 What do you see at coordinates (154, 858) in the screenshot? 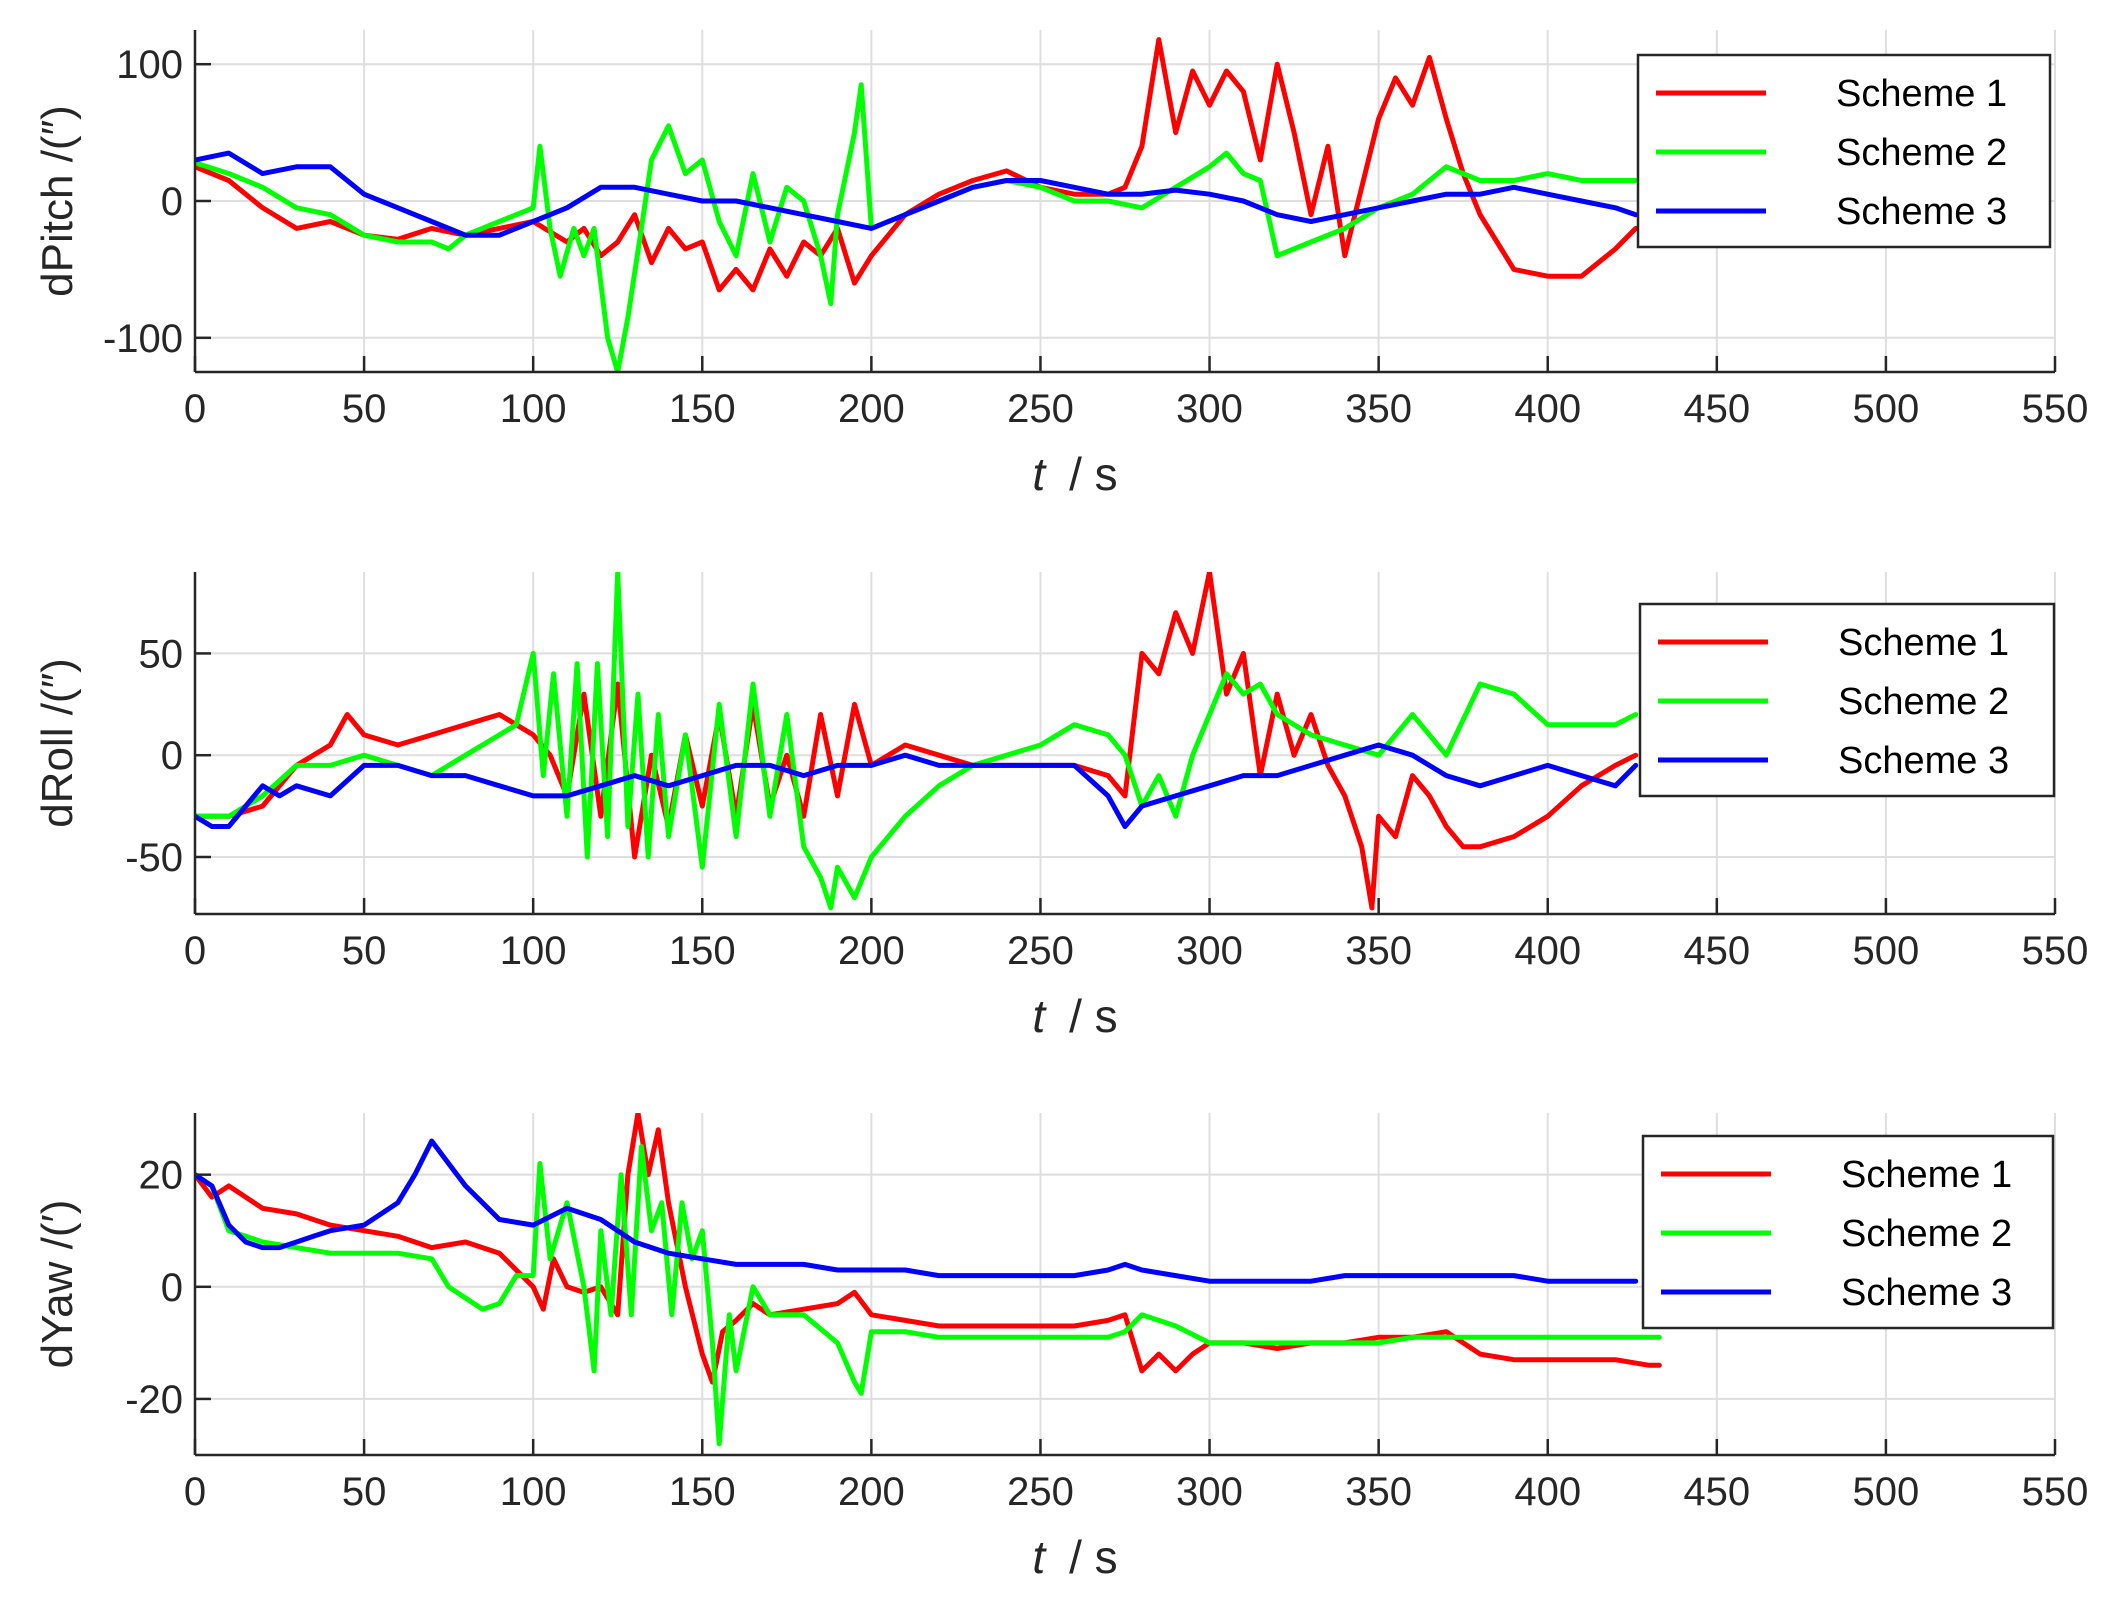
I see `y-tick-label: -50` at bounding box center [154, 858].